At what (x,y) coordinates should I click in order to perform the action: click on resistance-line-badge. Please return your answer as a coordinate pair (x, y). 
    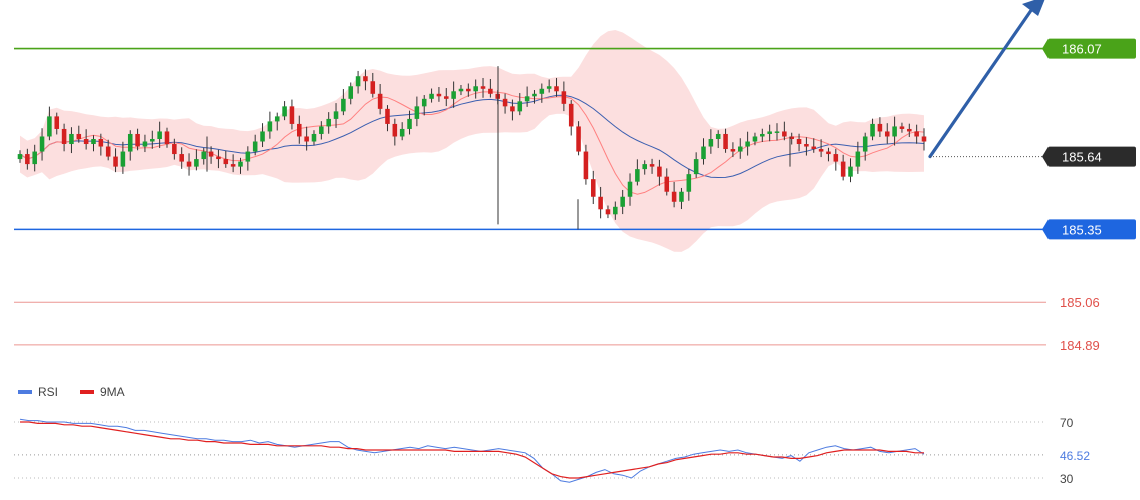
    Looking at the image, I should click on (1092, 48).